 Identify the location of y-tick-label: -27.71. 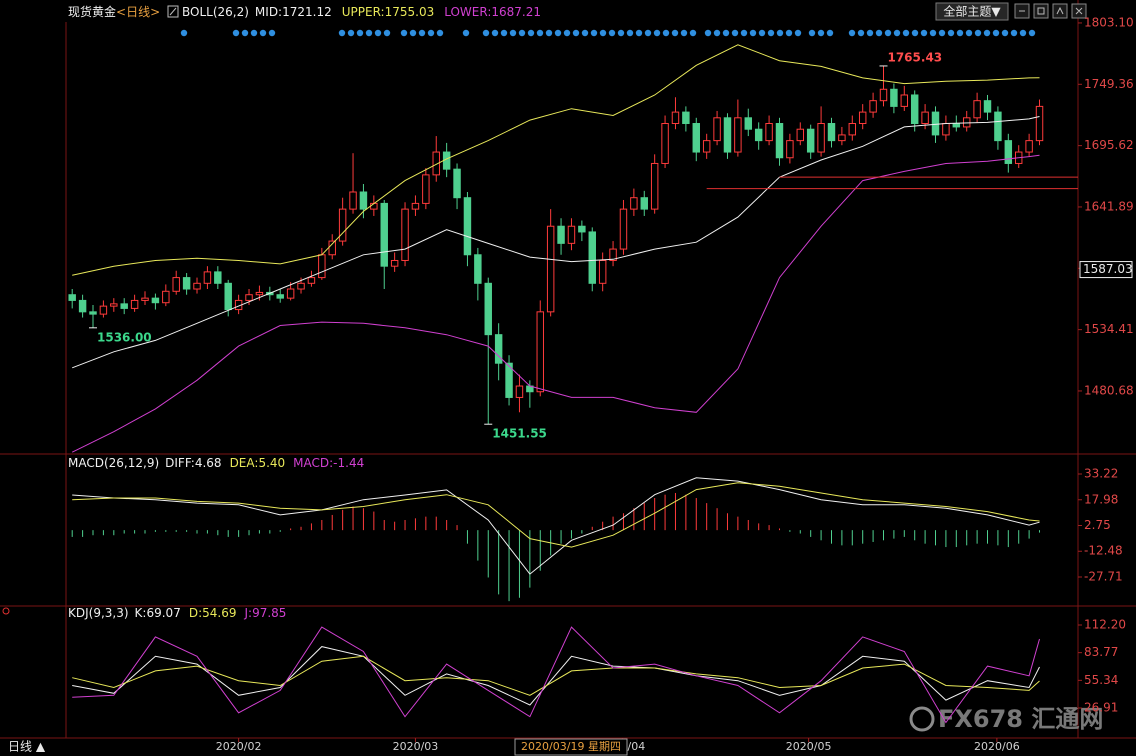
(1103, 576).